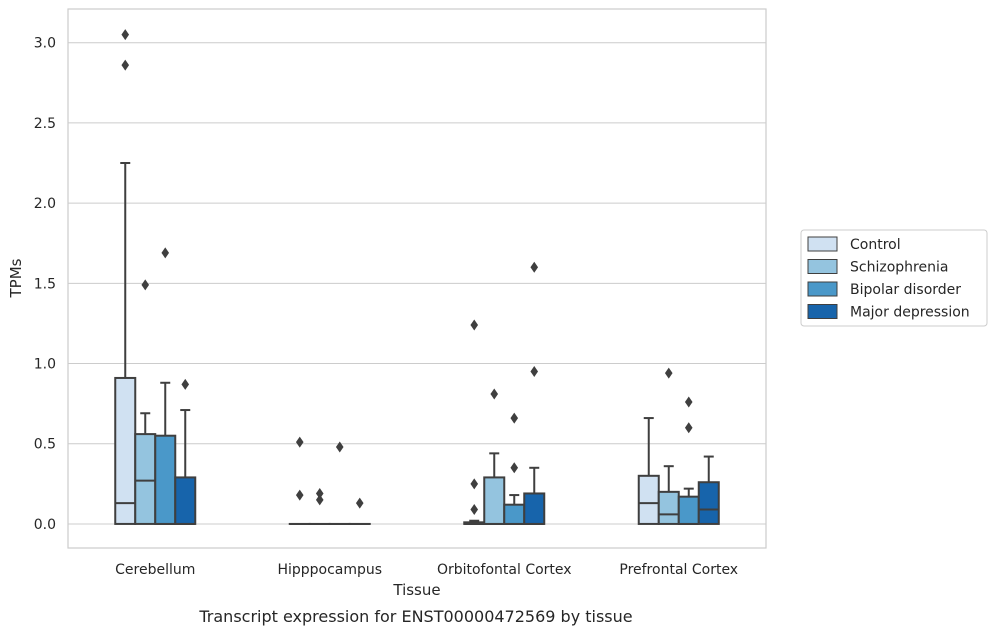 This screenshot has width=997, height=634. Describe the element at coordinates (910, 313) in the screenshot. I see `legend-entry: Major depression` at that location.